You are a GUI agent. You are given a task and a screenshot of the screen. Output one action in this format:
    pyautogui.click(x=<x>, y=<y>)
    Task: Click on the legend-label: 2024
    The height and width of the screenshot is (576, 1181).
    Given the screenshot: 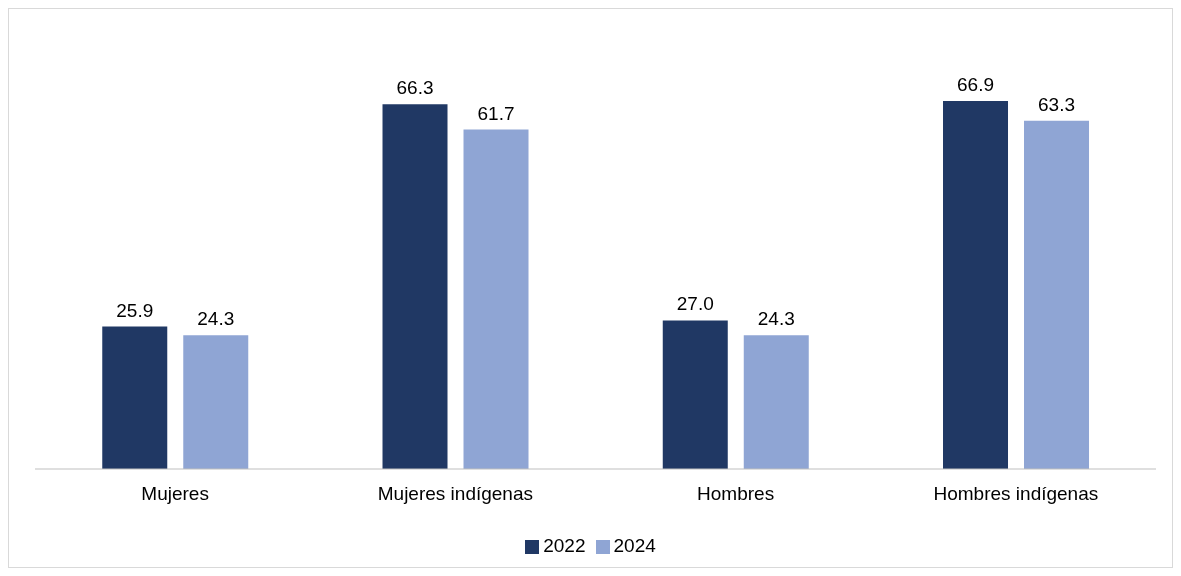 What is the action you would take?
    pyautogui.click(x=634, y=545)
    